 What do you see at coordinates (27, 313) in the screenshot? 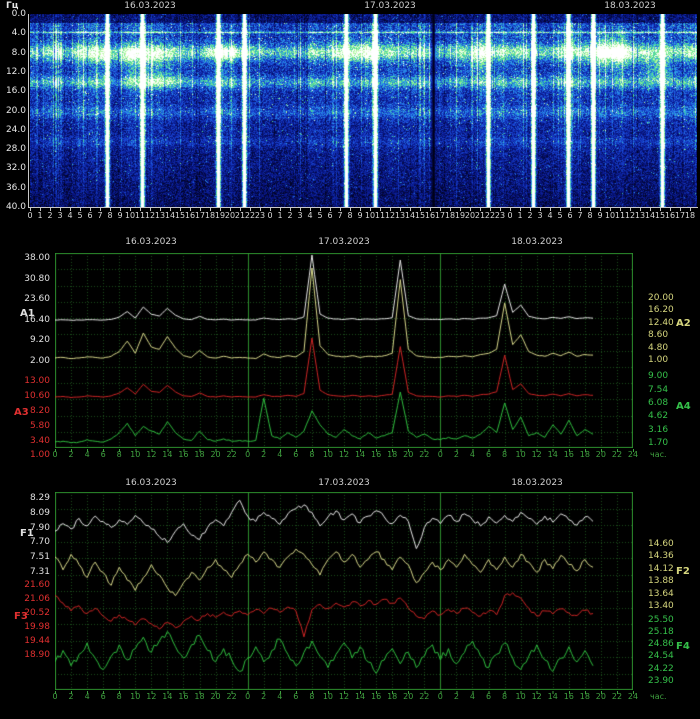
I see `axis-title-a1: A1` at bounding box center [27, 313].